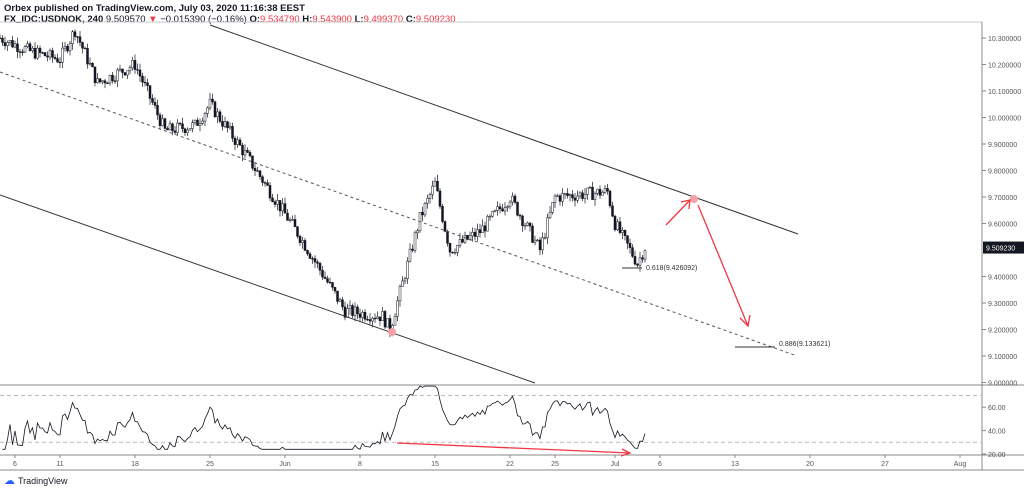 The width and height of the screenshot is (1024, 492). I want to click on x-tick-label: 15, so click(435, 464).